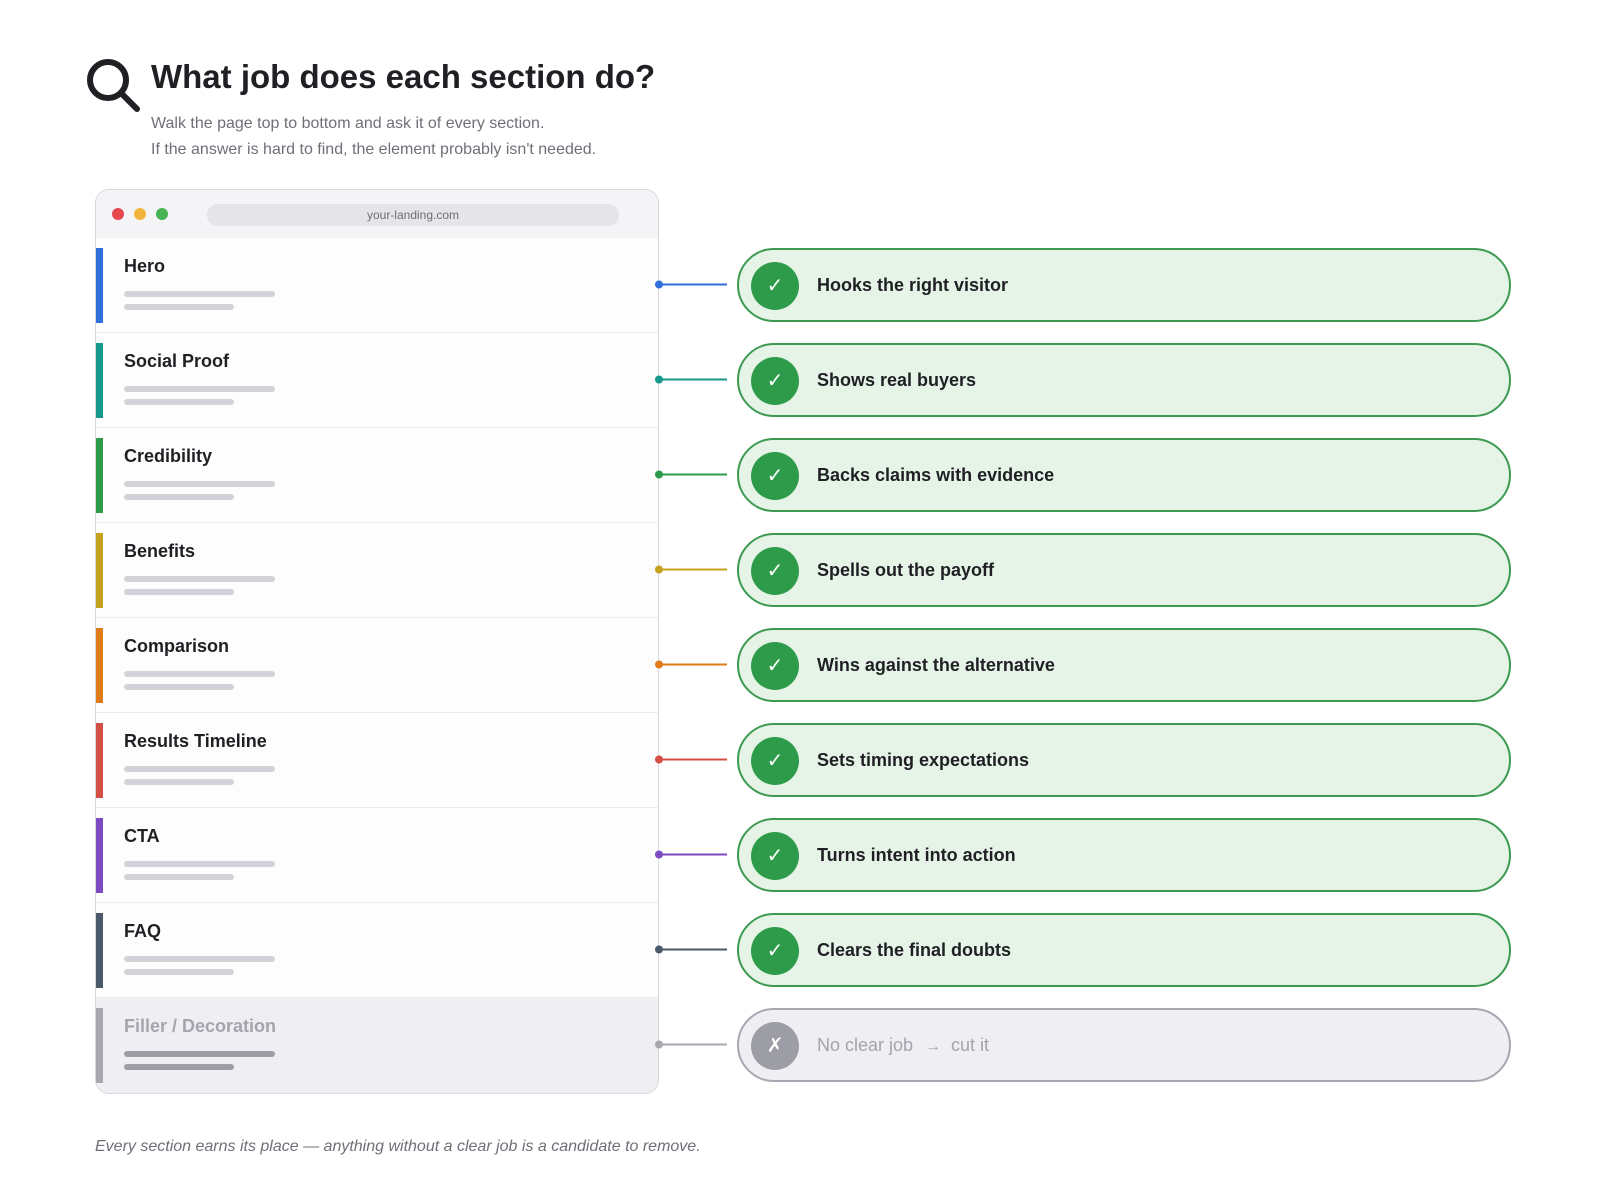  What do you see at coordinates (1124, 379) in the screenshot?
I see `job-pill: ✓ Shows real buyers` at bounding box center [1124, 379].